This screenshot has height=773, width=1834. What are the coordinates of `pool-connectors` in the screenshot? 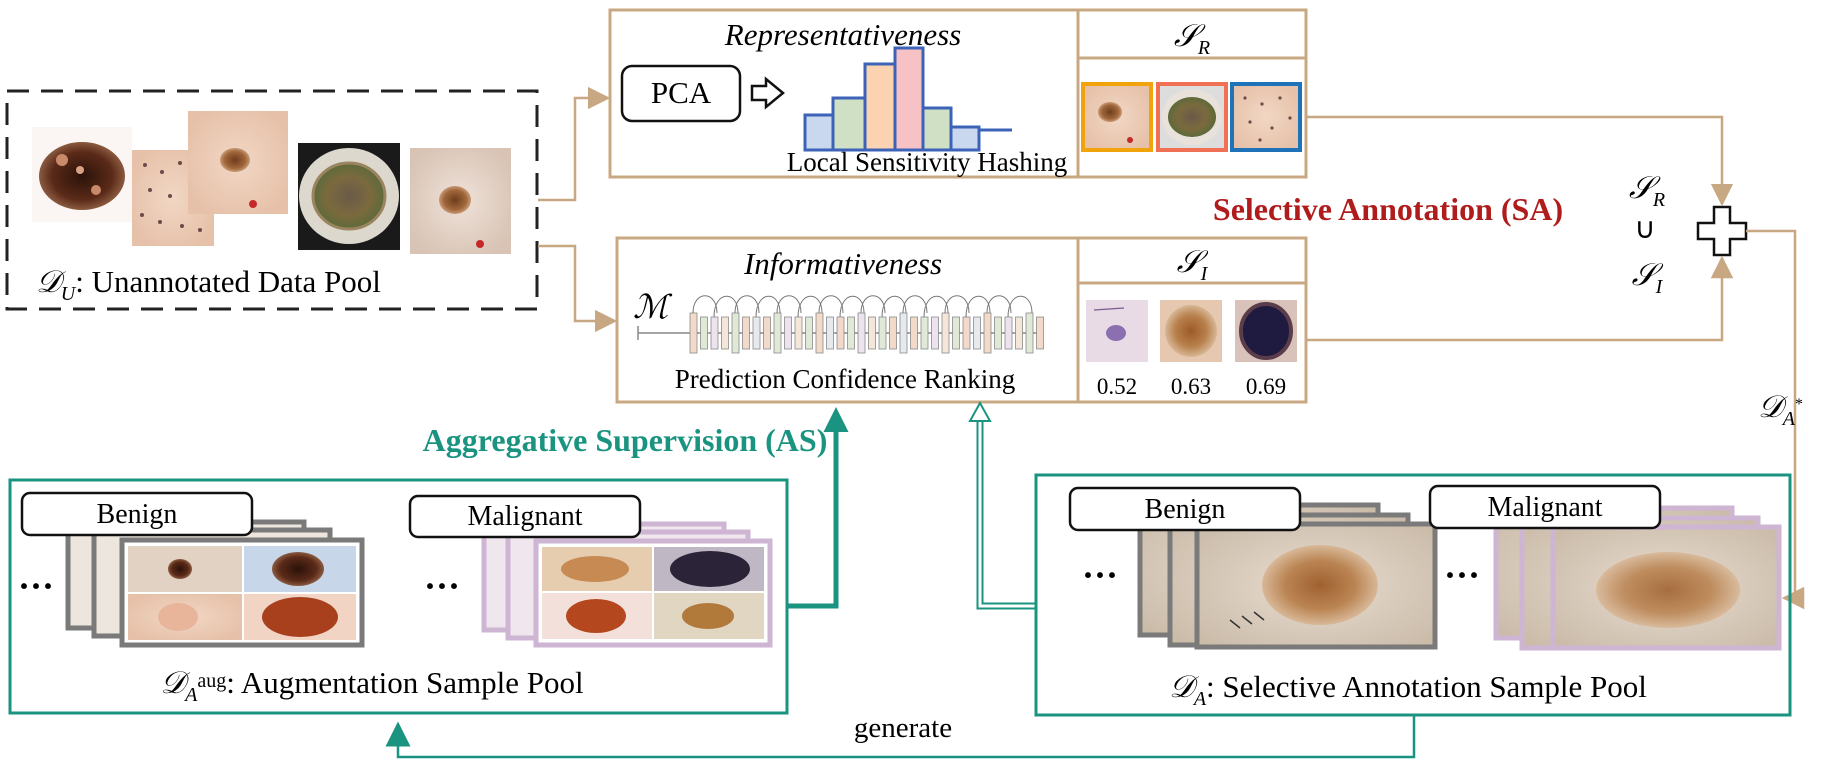 It's located at (578, 209).